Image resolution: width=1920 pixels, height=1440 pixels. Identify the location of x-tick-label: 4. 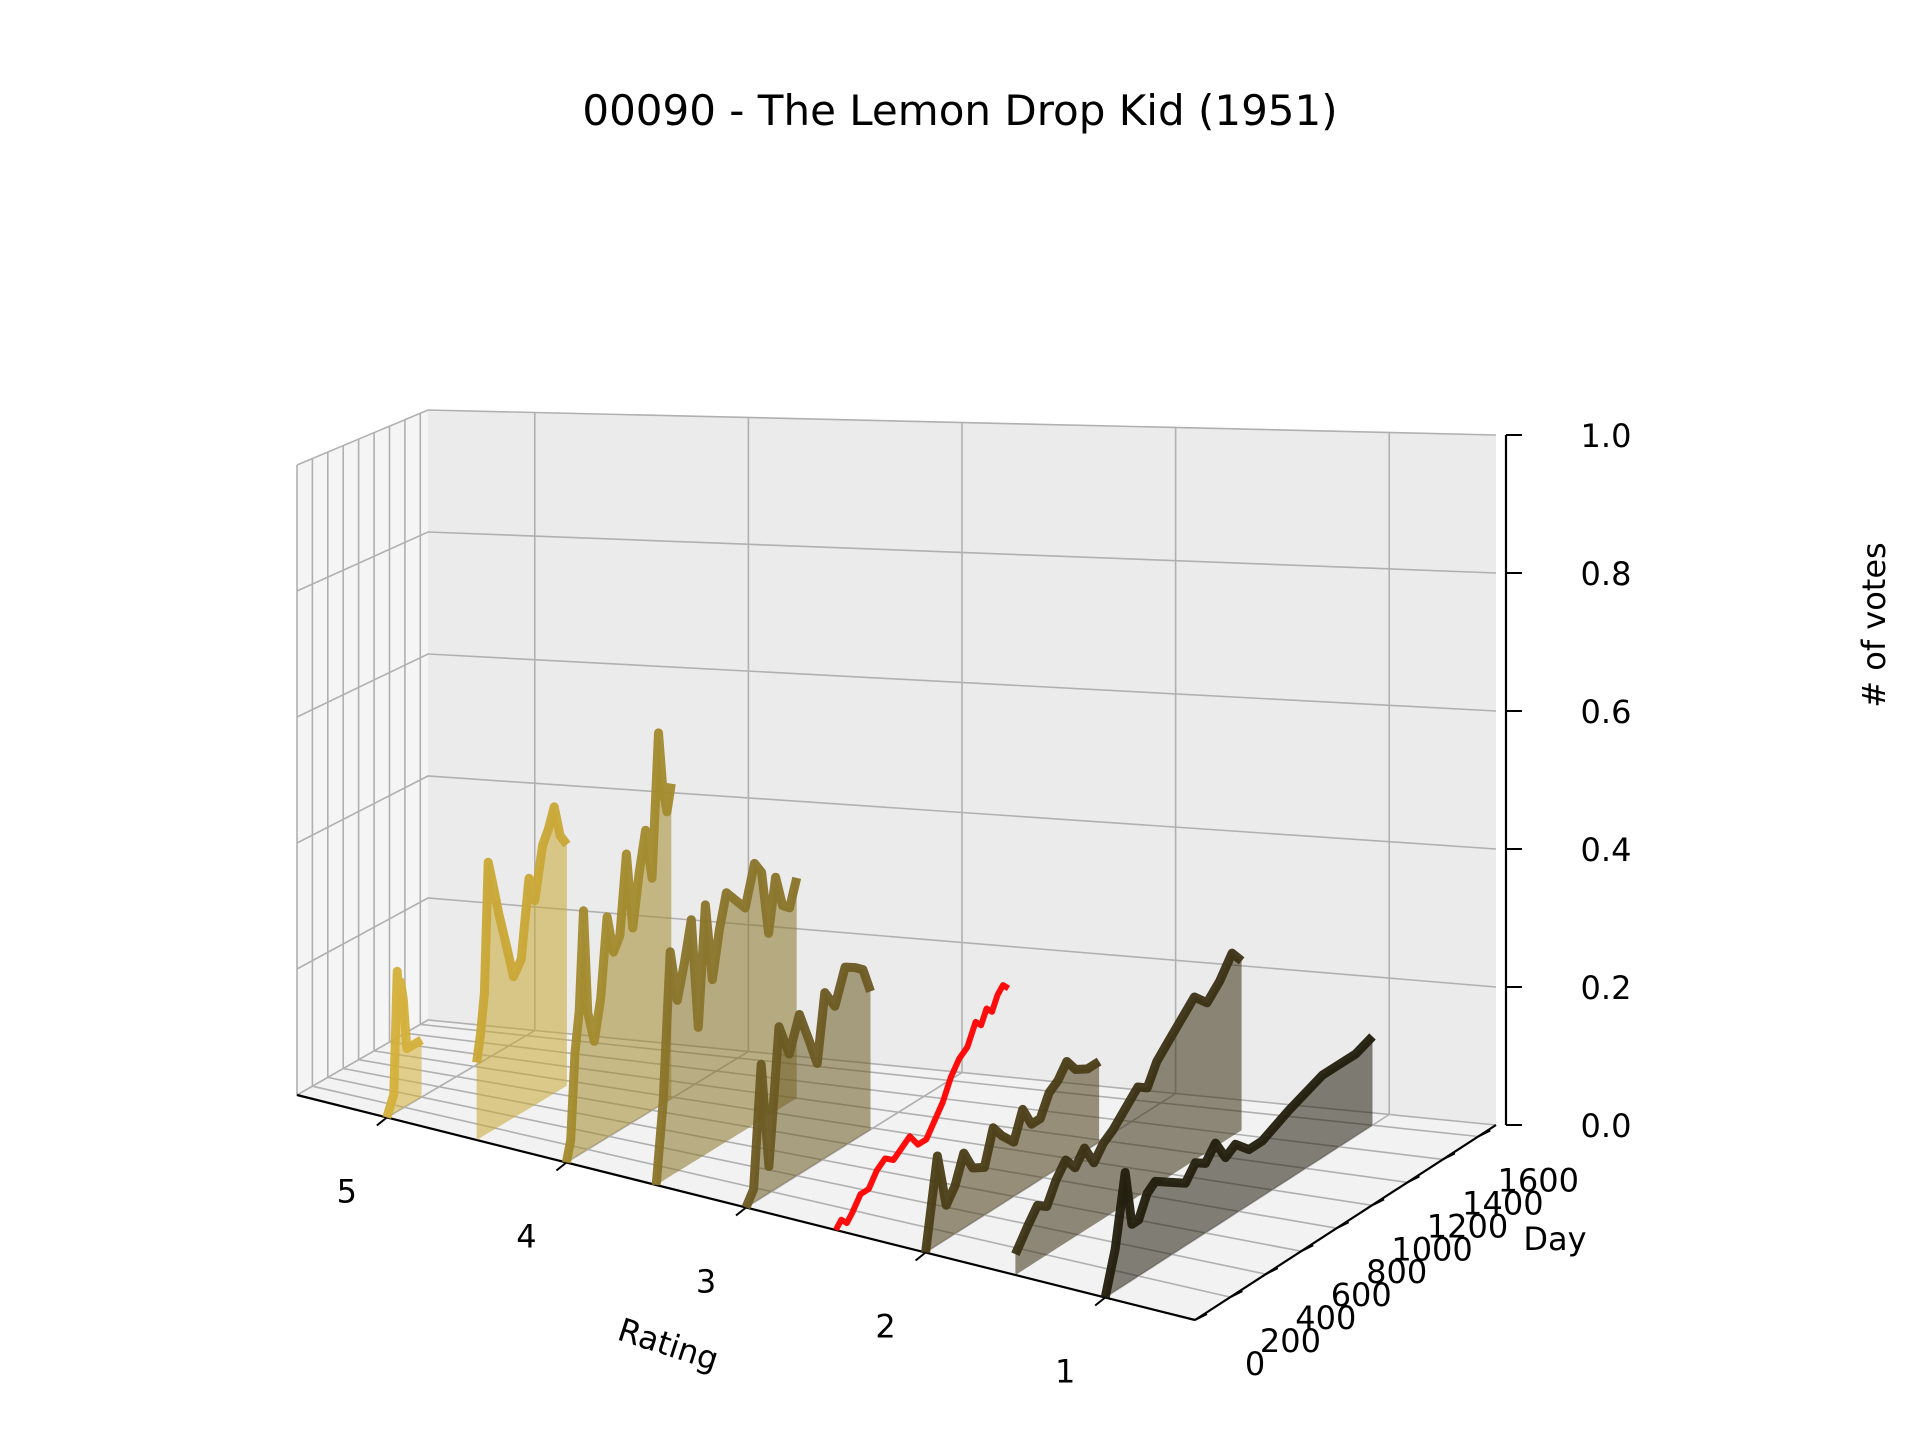
(526, 1237).